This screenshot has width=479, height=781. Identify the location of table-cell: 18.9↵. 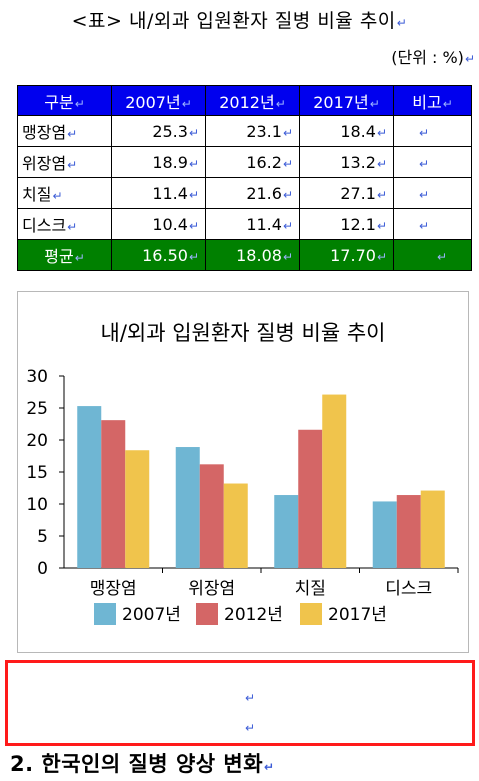
(158, 162).